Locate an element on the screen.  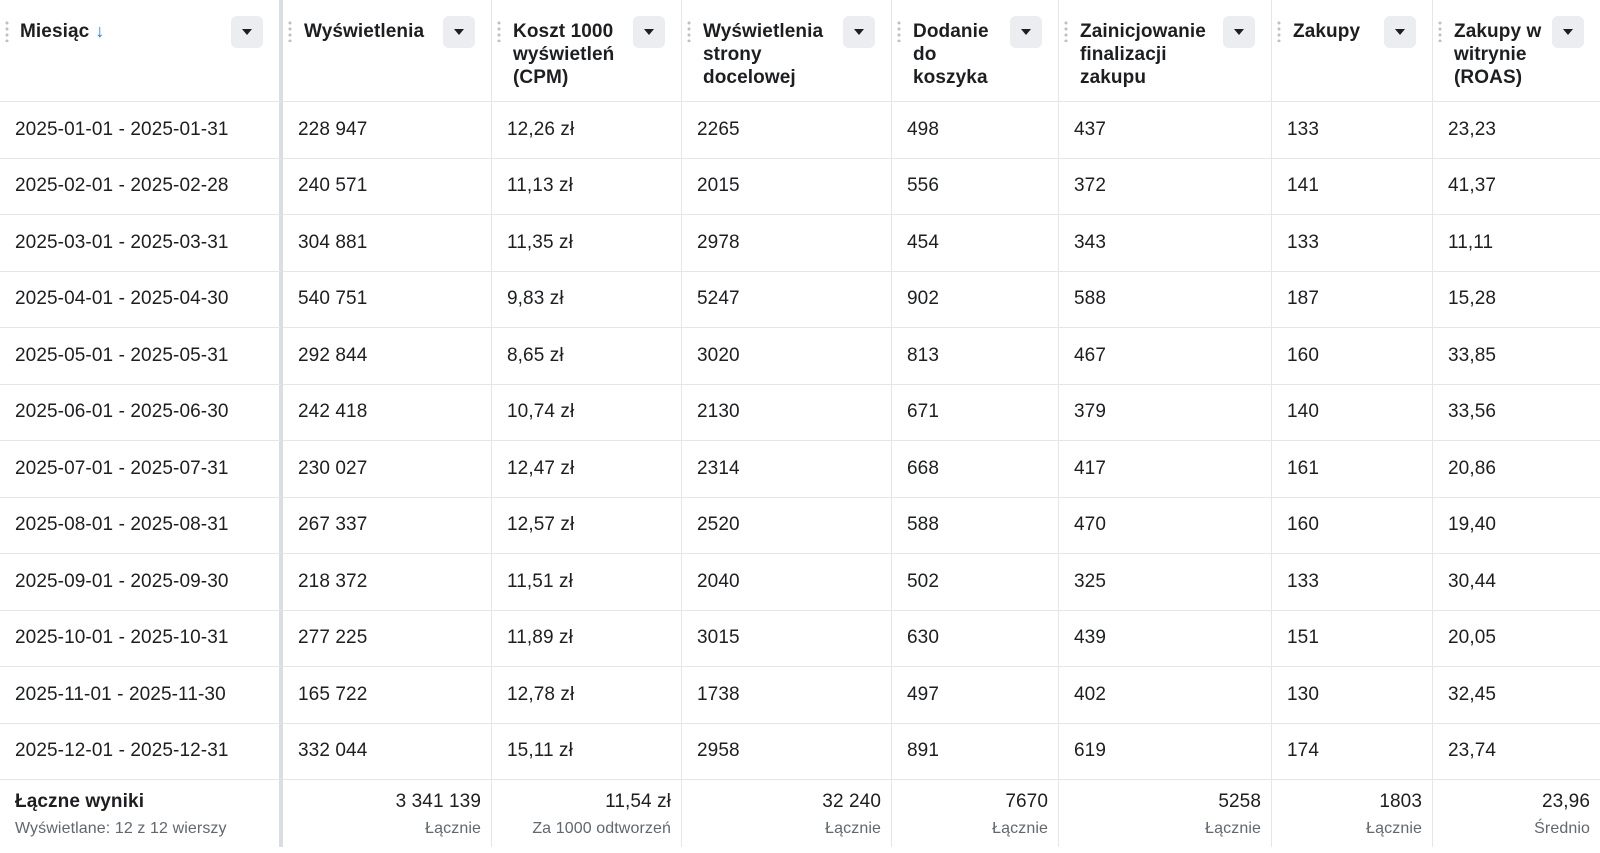
table-cell: 267 337 is located at coordinates (387, 525).